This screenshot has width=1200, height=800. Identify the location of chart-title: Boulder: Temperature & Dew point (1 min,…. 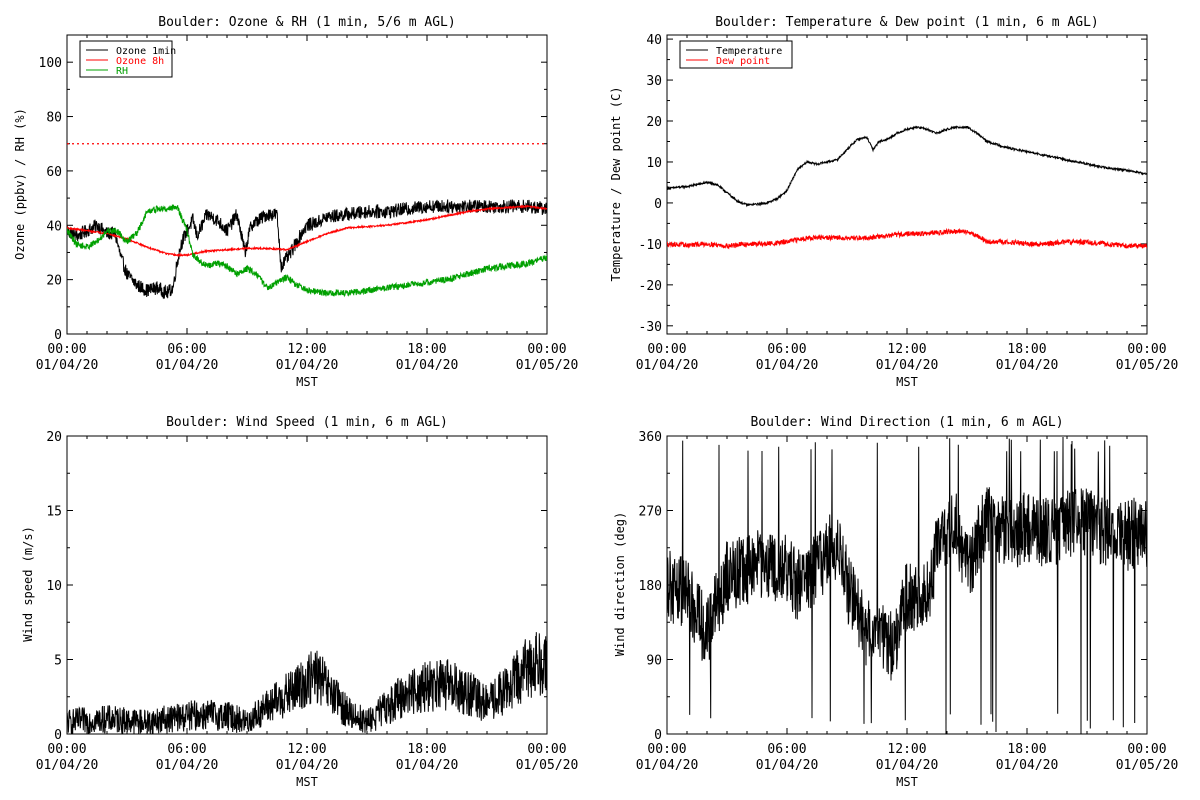
(907, 22).